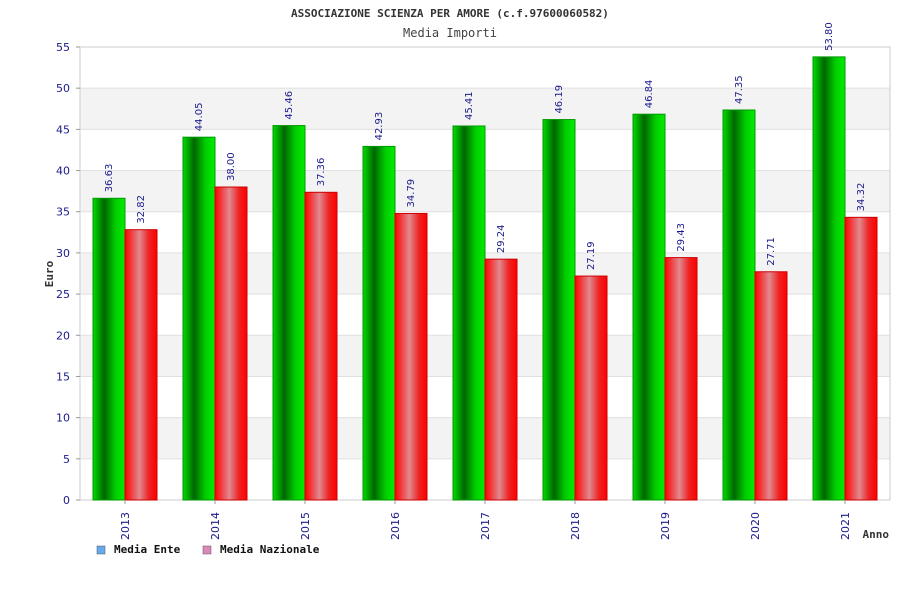 The width and height of the screenshot is (900, 600). What do you see at coordinates (63, 253) in the screenshot?
I see `y-tick-label: 30` at bounding box center [63, 253].